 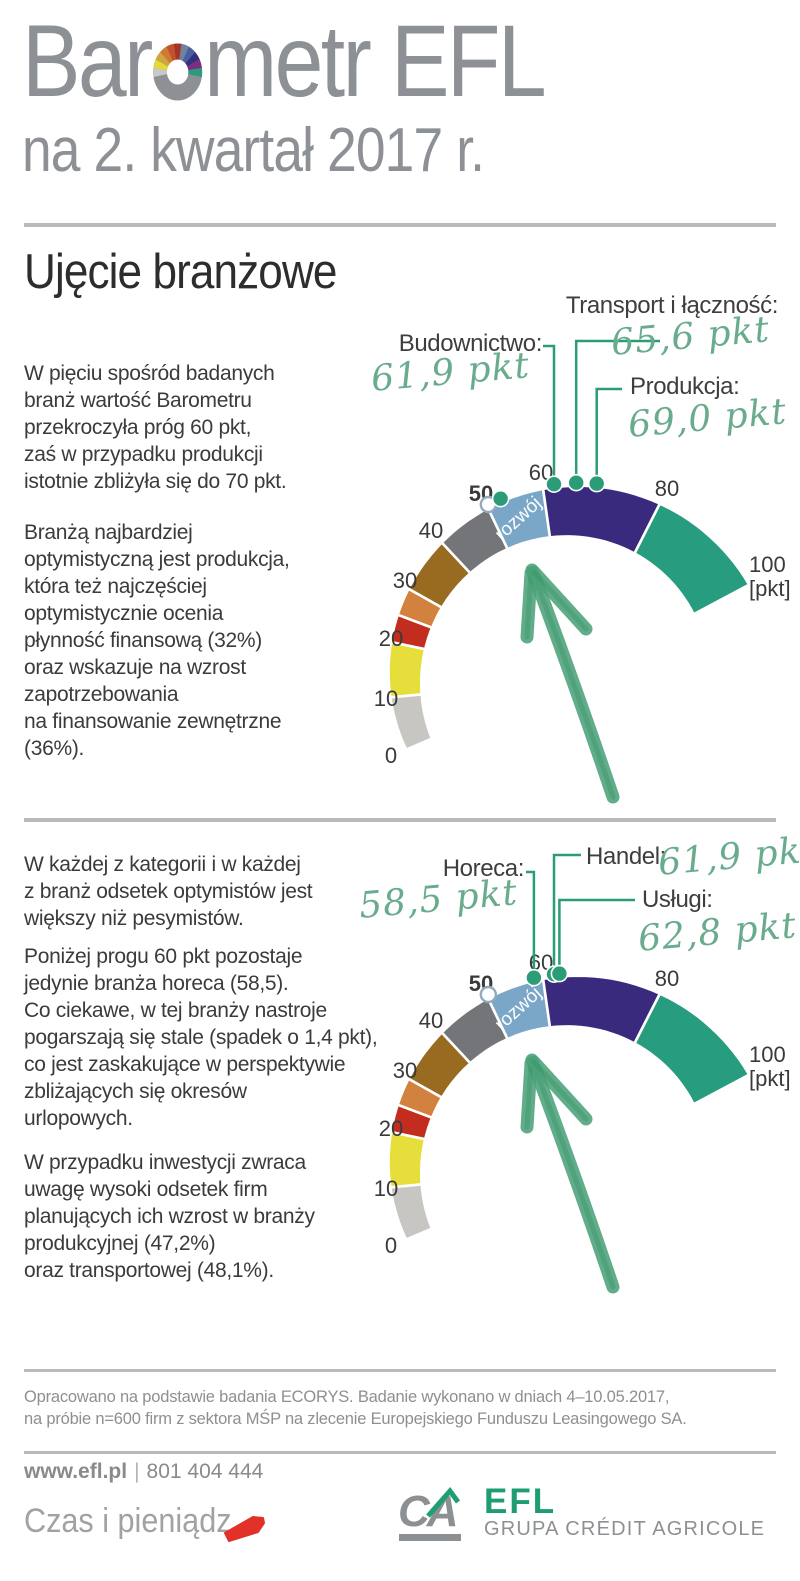 I want to click on sector-label-horeca: Horeca:, so click(x=483, y=868).